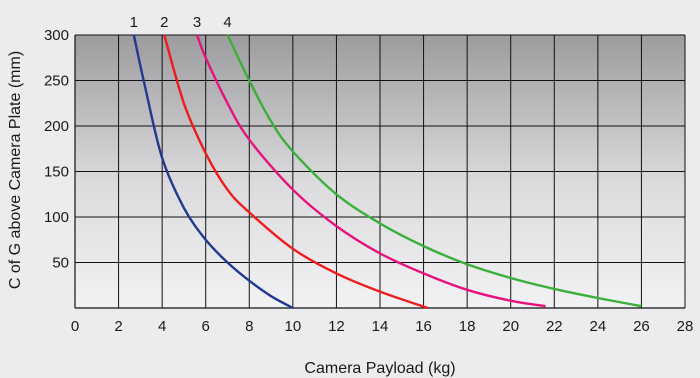  Describe the element at coordinates (197, 22) in the screenshot. I see `curve-label-3: 3` at that location.